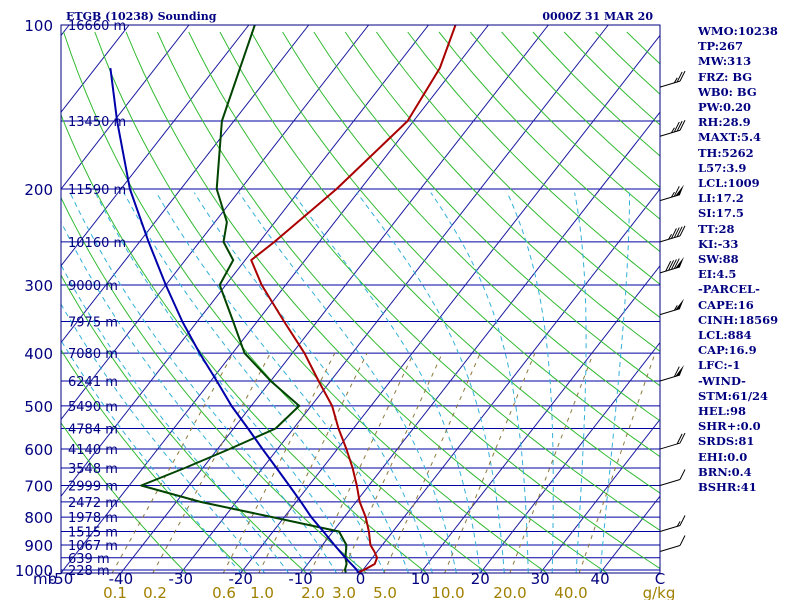 This screenshot has height=600, width=800. Describe the element at coordinates (724, 122) in the screenshot. I see `index-item: RH:28.9` at that location.